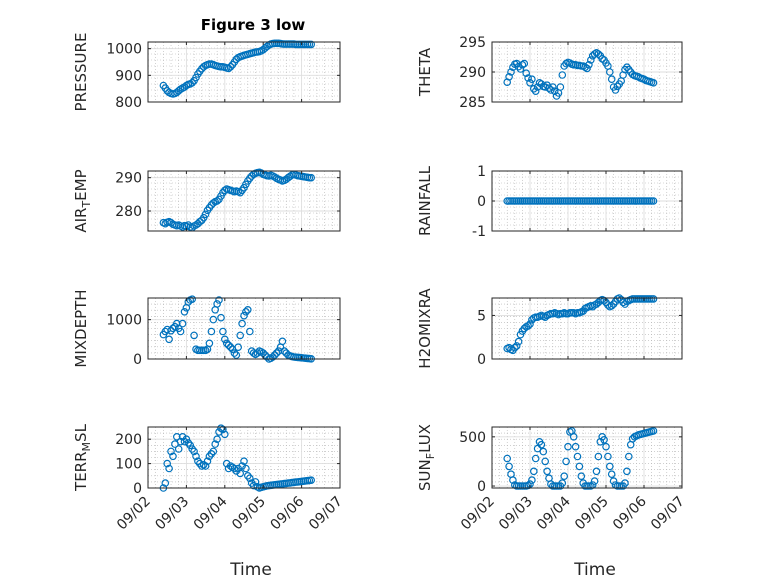 The image size is (778, 583). Describe the element at coordinates (82, 200) in the screenshot. I see `y-axis-label: AIRTEMP` at that location.